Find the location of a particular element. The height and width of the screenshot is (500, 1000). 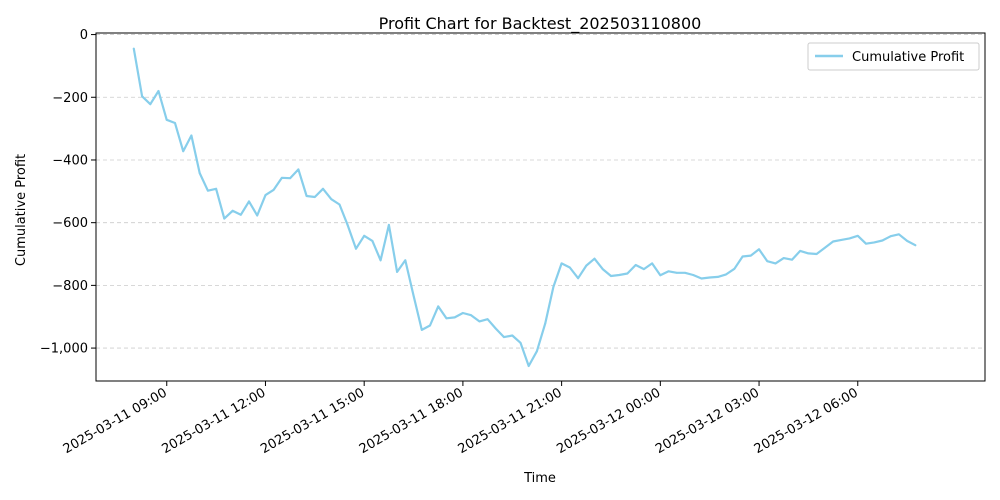

legend-label: Cumulative Profit is located at coordinates (908, 57).